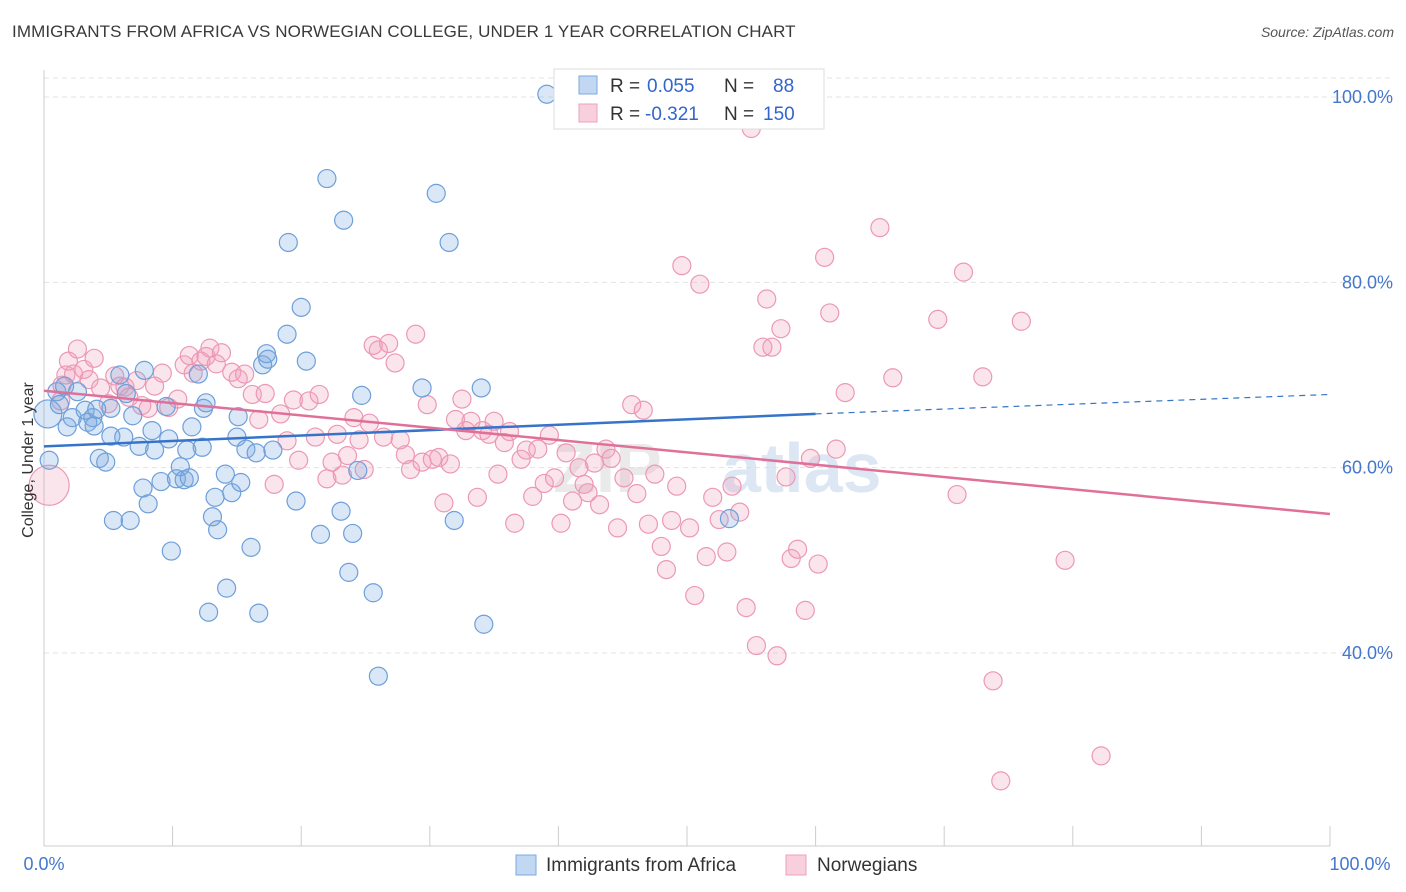 Image resolution: width=1406 pixels, height=892 pixels. I want to click on norwegians-trend-line, so click(687, 452).